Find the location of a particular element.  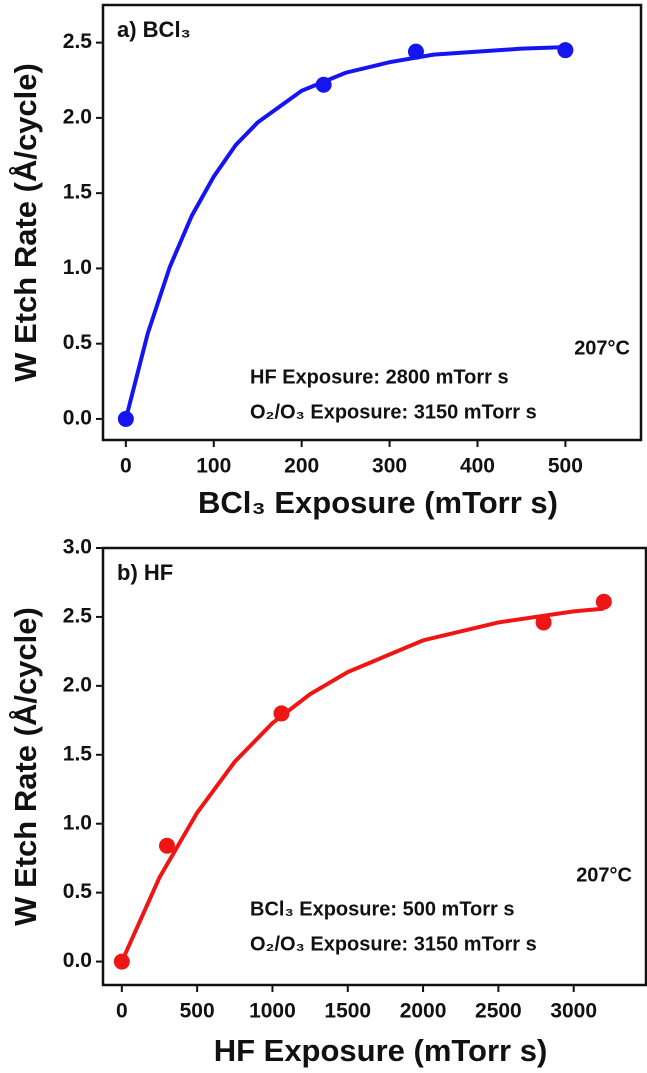

annotation: HF Exposure: 2800 mTorr s is located at coordinates (379, 377).